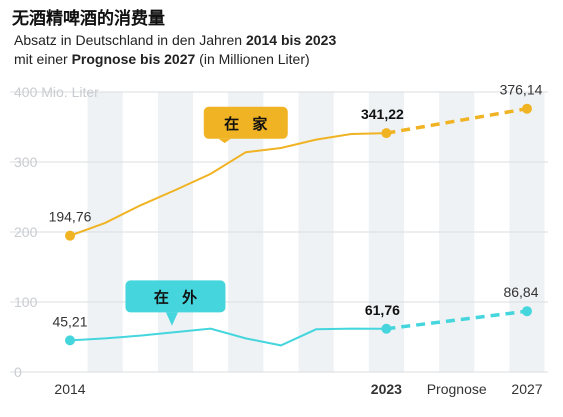  Describe the element at coordinates (382, 310) in the screenshot. I see `data-value-label: 61,76` at that location.